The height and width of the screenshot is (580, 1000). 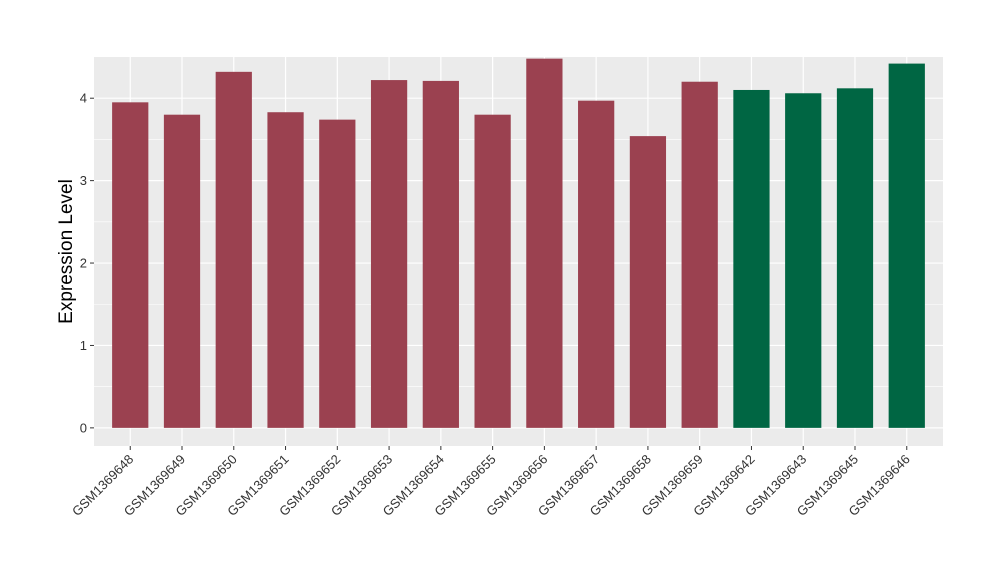 What do you see at coordinates (182, 271) in the screenshot?
I see `bar-GSM1369649` at bounding box center [182, 271].